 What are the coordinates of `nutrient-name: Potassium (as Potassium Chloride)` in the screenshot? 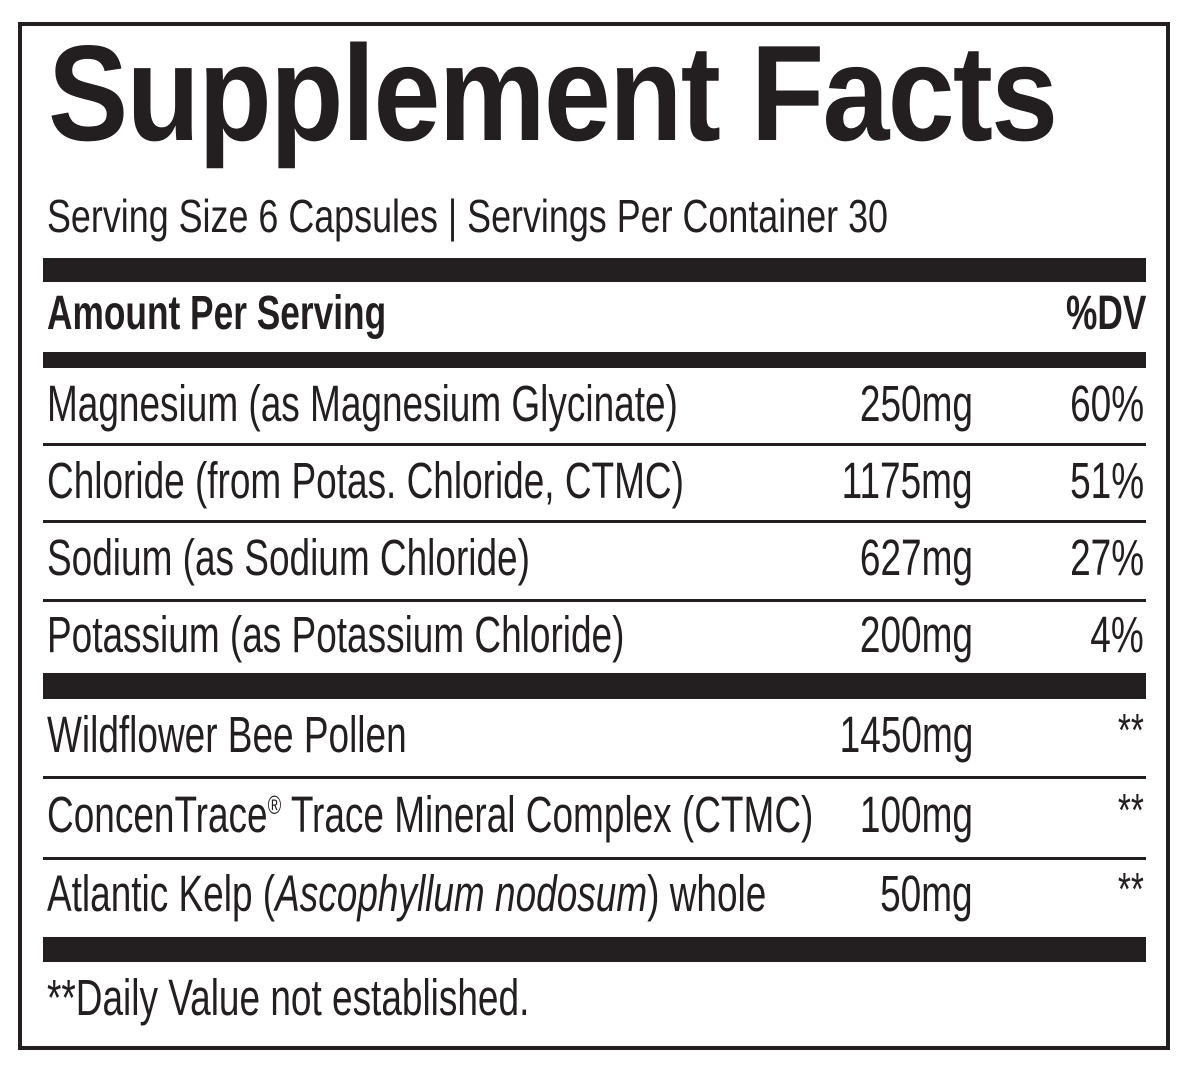 It's located at (336, 634).